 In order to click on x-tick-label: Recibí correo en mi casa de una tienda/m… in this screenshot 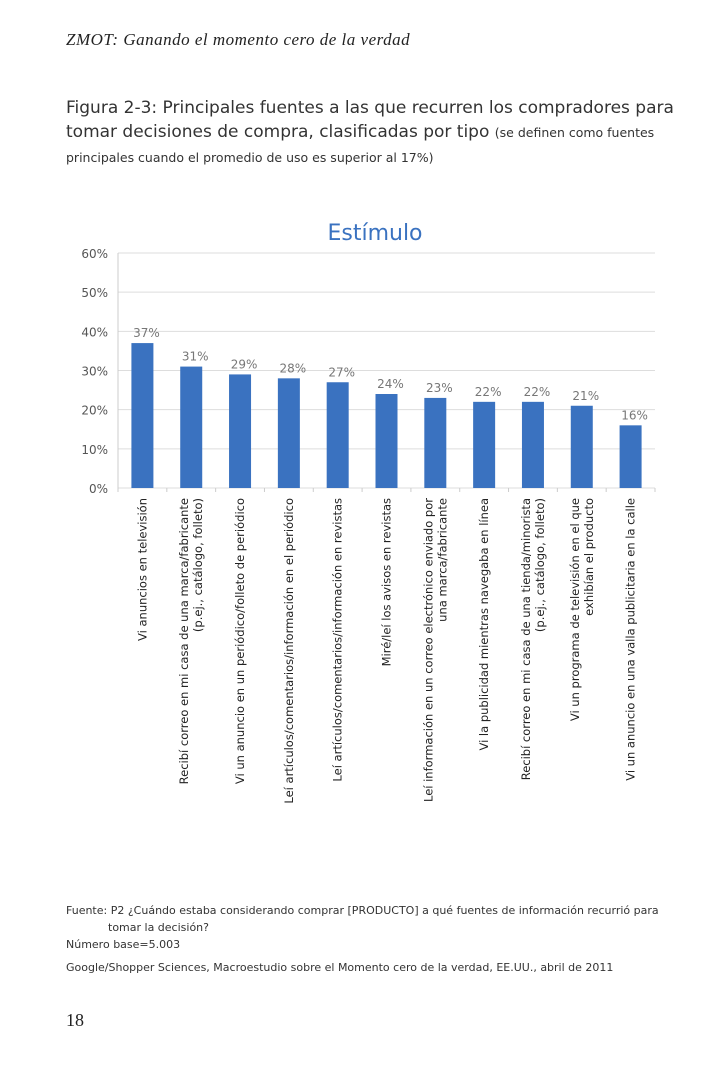, I will do `click(533, 639)`.